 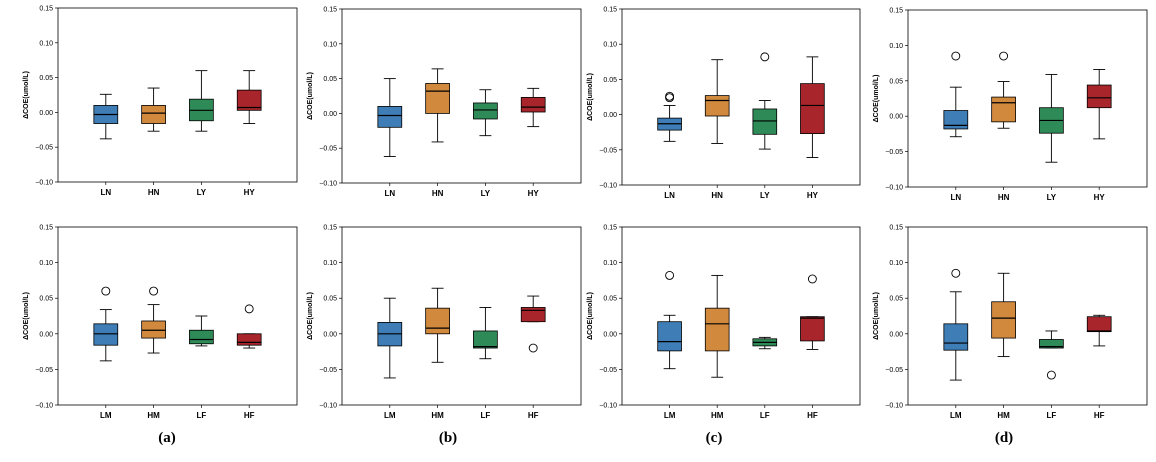 I want to click on caption-a: (a), so click(x=167, y=438).